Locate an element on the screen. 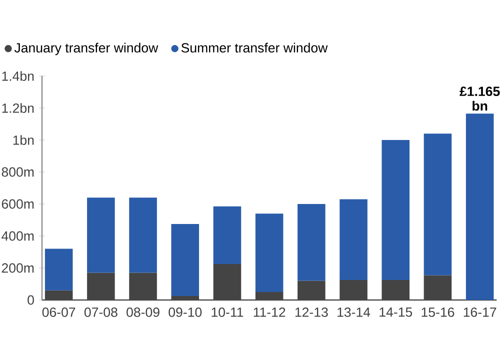 This screenshot has width=500, height=362. y-tick-label: 1bn is located at coordinates (23, 140).